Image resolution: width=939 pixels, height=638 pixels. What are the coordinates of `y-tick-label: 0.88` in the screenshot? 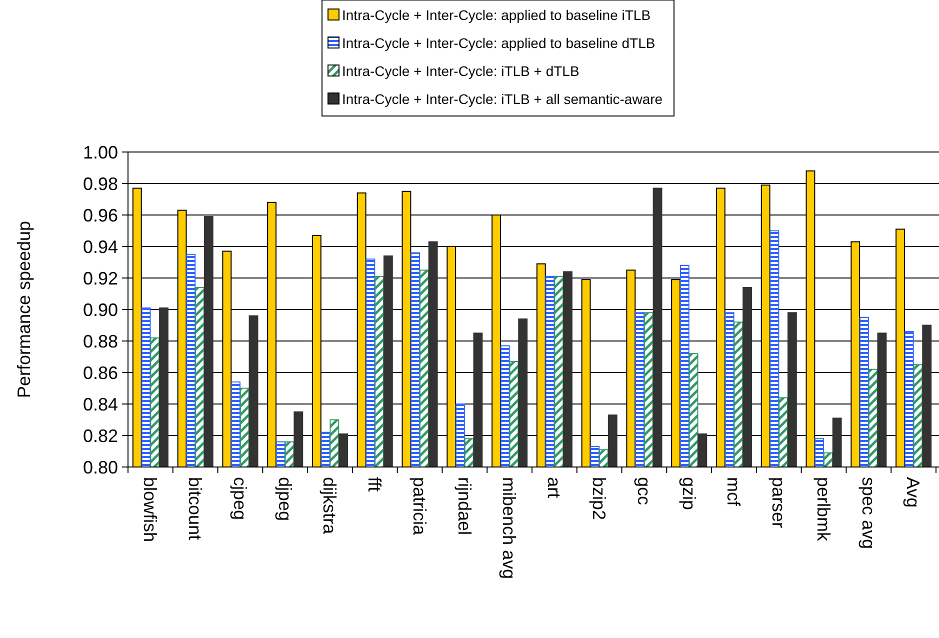 It's located at (100, 341).